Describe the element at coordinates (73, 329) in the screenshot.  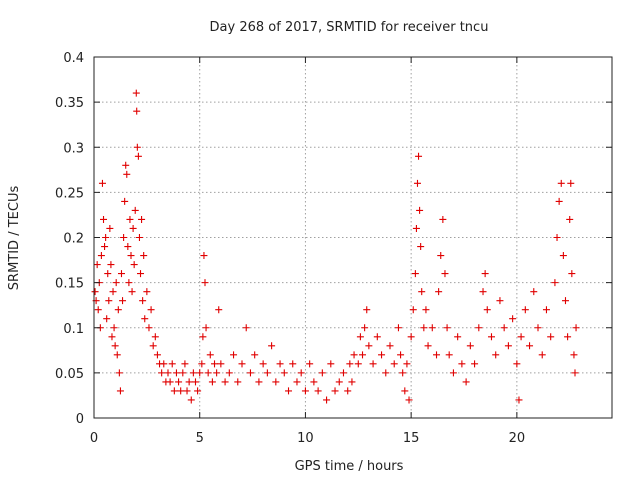
I see `y-tick-label: 0.1` at that location.